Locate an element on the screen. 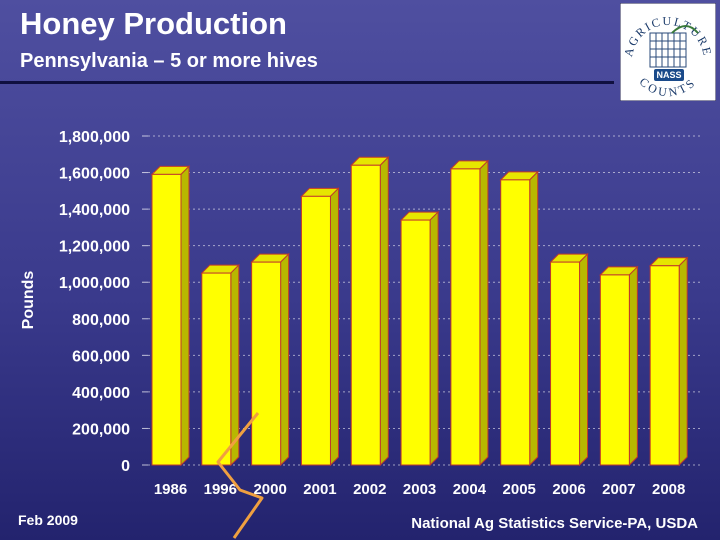 The width and height of the screenshot is (720, 540). y-tick-label: 0 is located at coordinates (125, 466).